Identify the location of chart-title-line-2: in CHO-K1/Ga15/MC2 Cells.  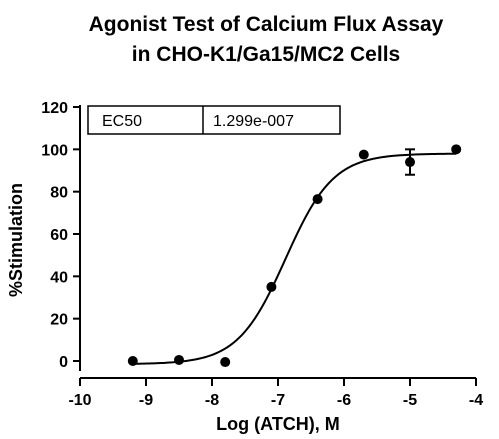
(266, 54).